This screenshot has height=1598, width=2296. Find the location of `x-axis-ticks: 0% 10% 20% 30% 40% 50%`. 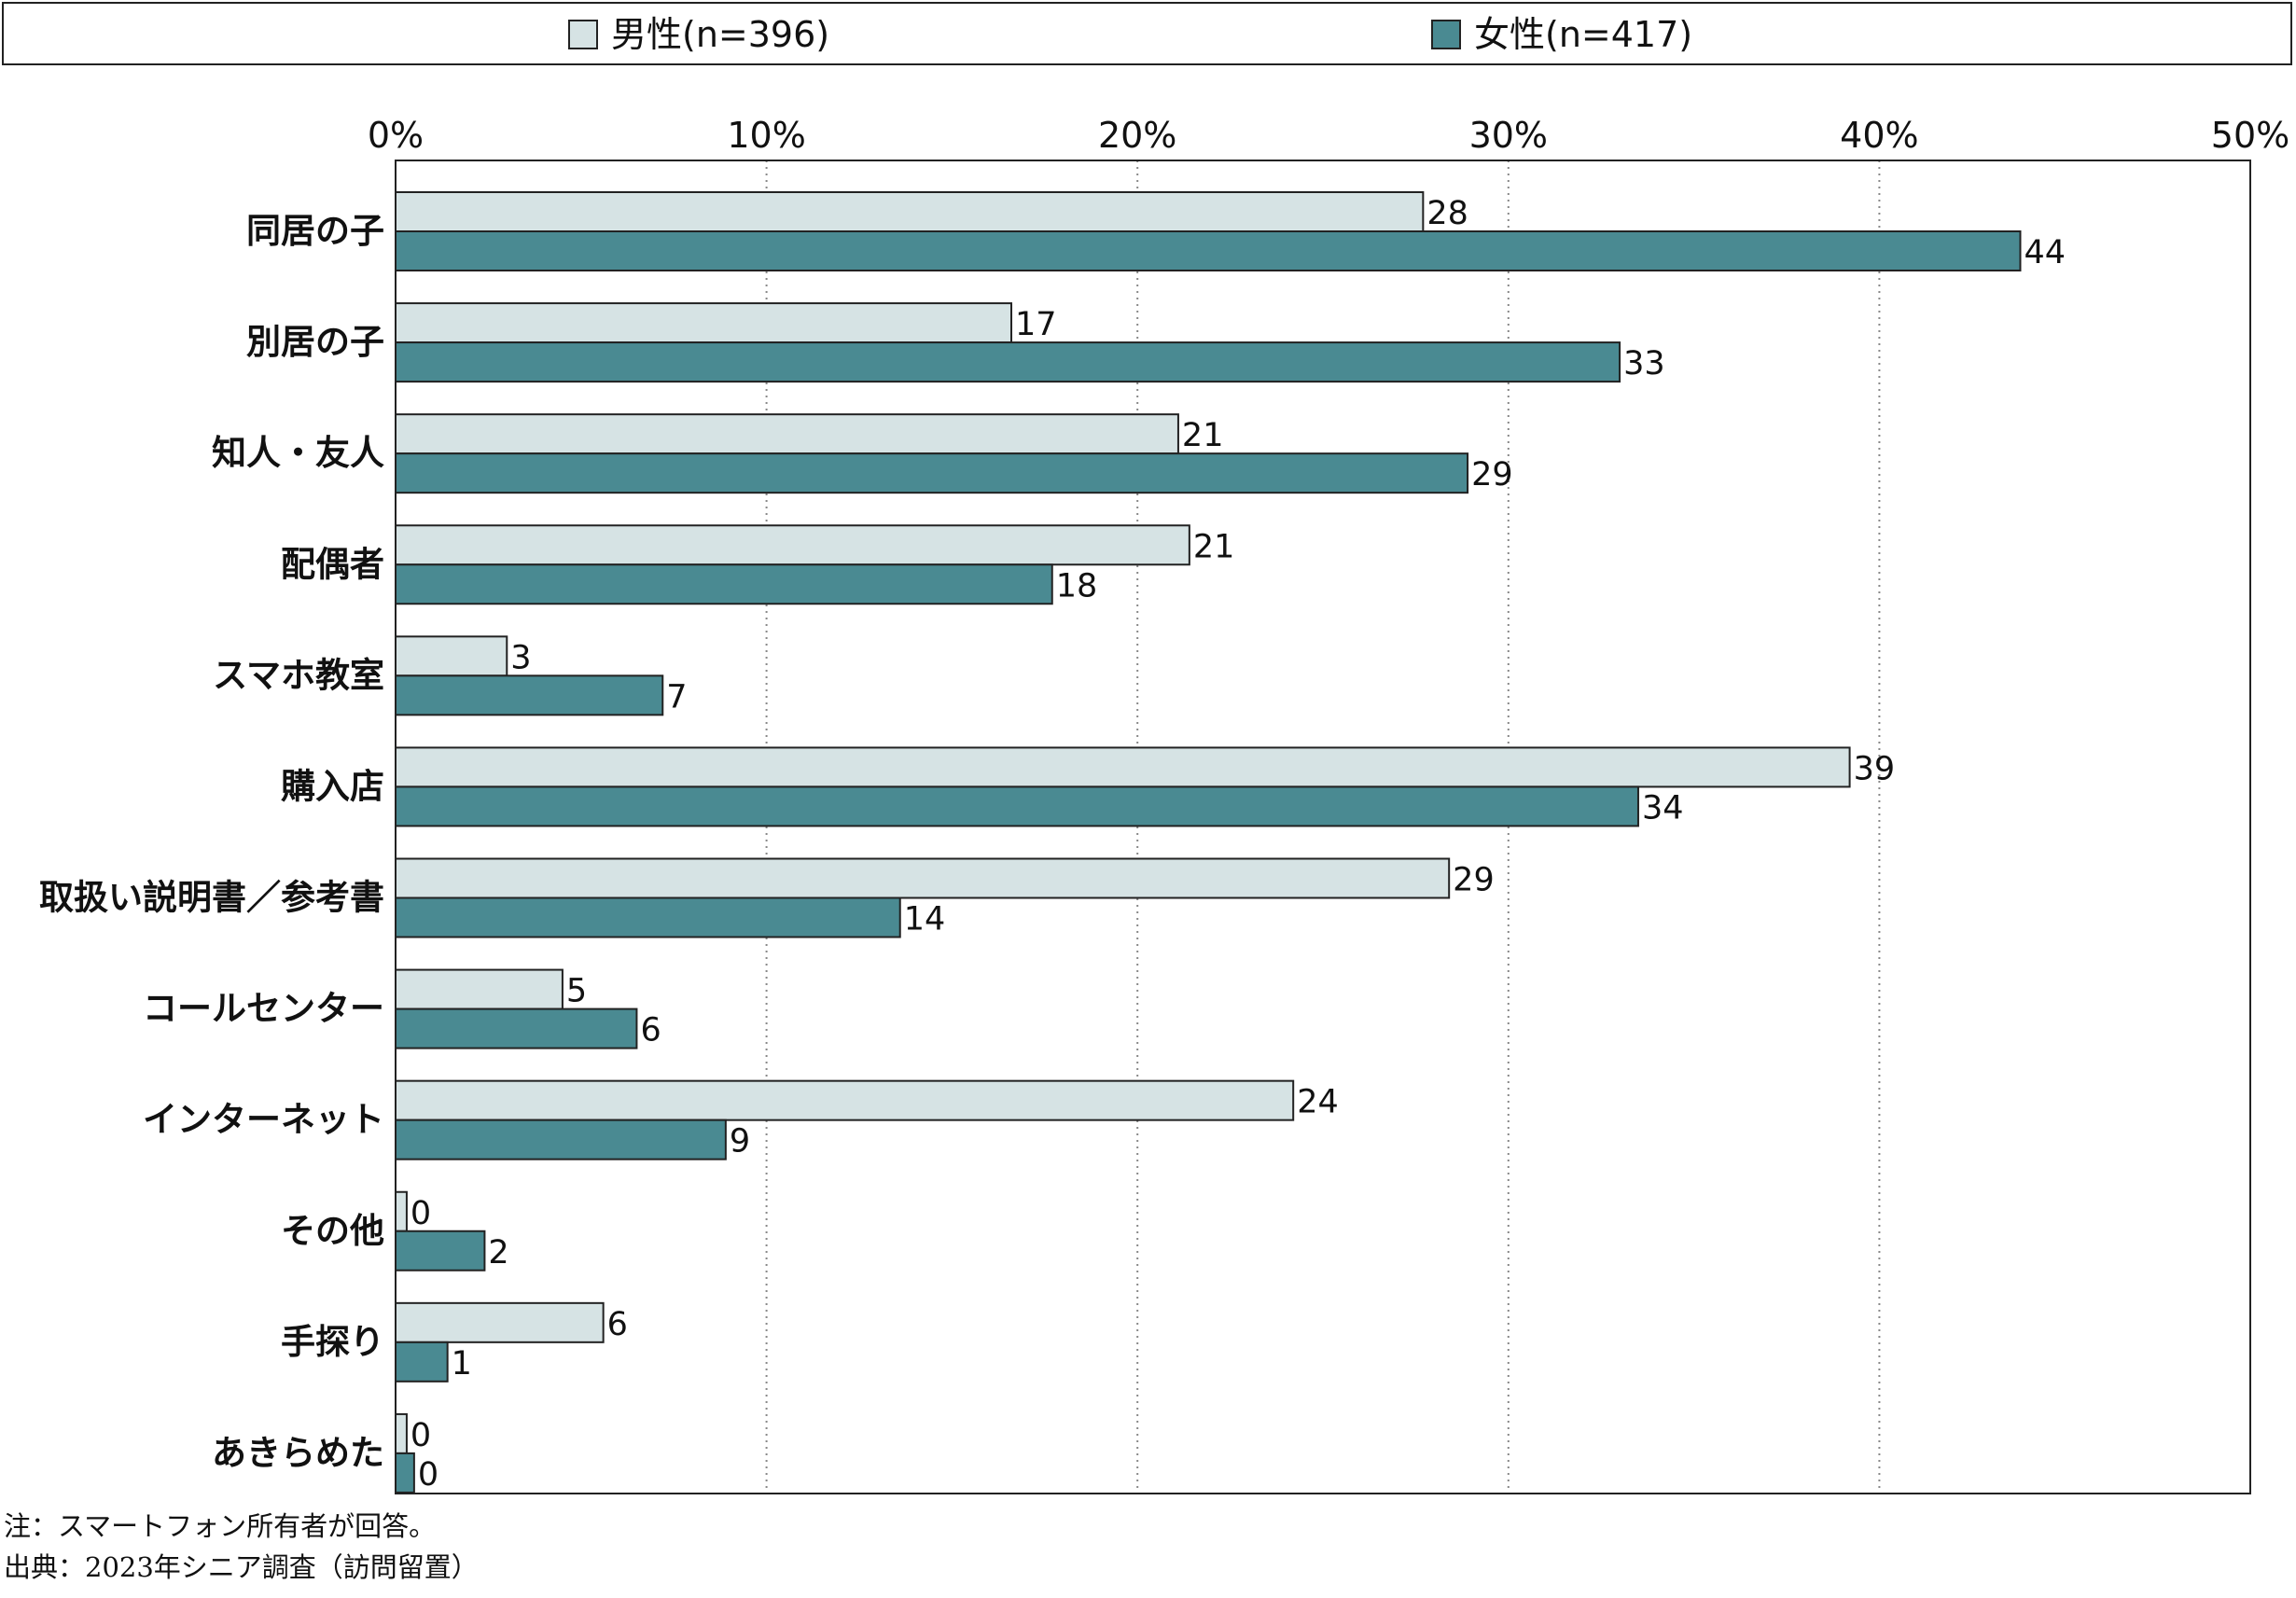

x-axis-ticks: 0% 10% 20% 30% 40% 50% is located at coordinates (1329, 135).